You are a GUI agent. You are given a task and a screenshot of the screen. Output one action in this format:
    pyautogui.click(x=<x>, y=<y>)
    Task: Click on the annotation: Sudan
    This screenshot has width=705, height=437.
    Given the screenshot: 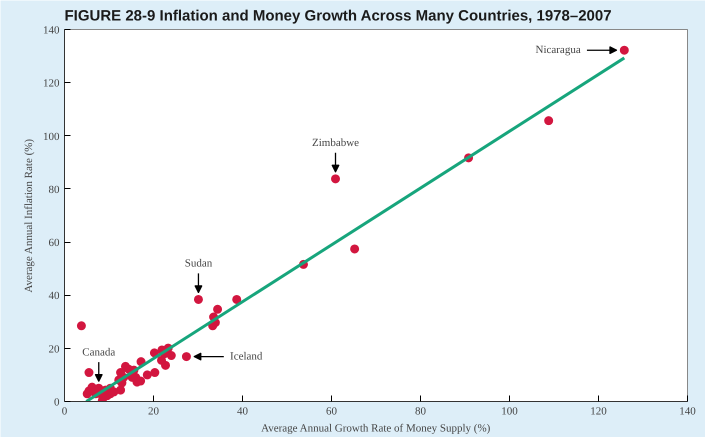 What is the action you would take?
    pyautogui.click(x=198, y=264)
    